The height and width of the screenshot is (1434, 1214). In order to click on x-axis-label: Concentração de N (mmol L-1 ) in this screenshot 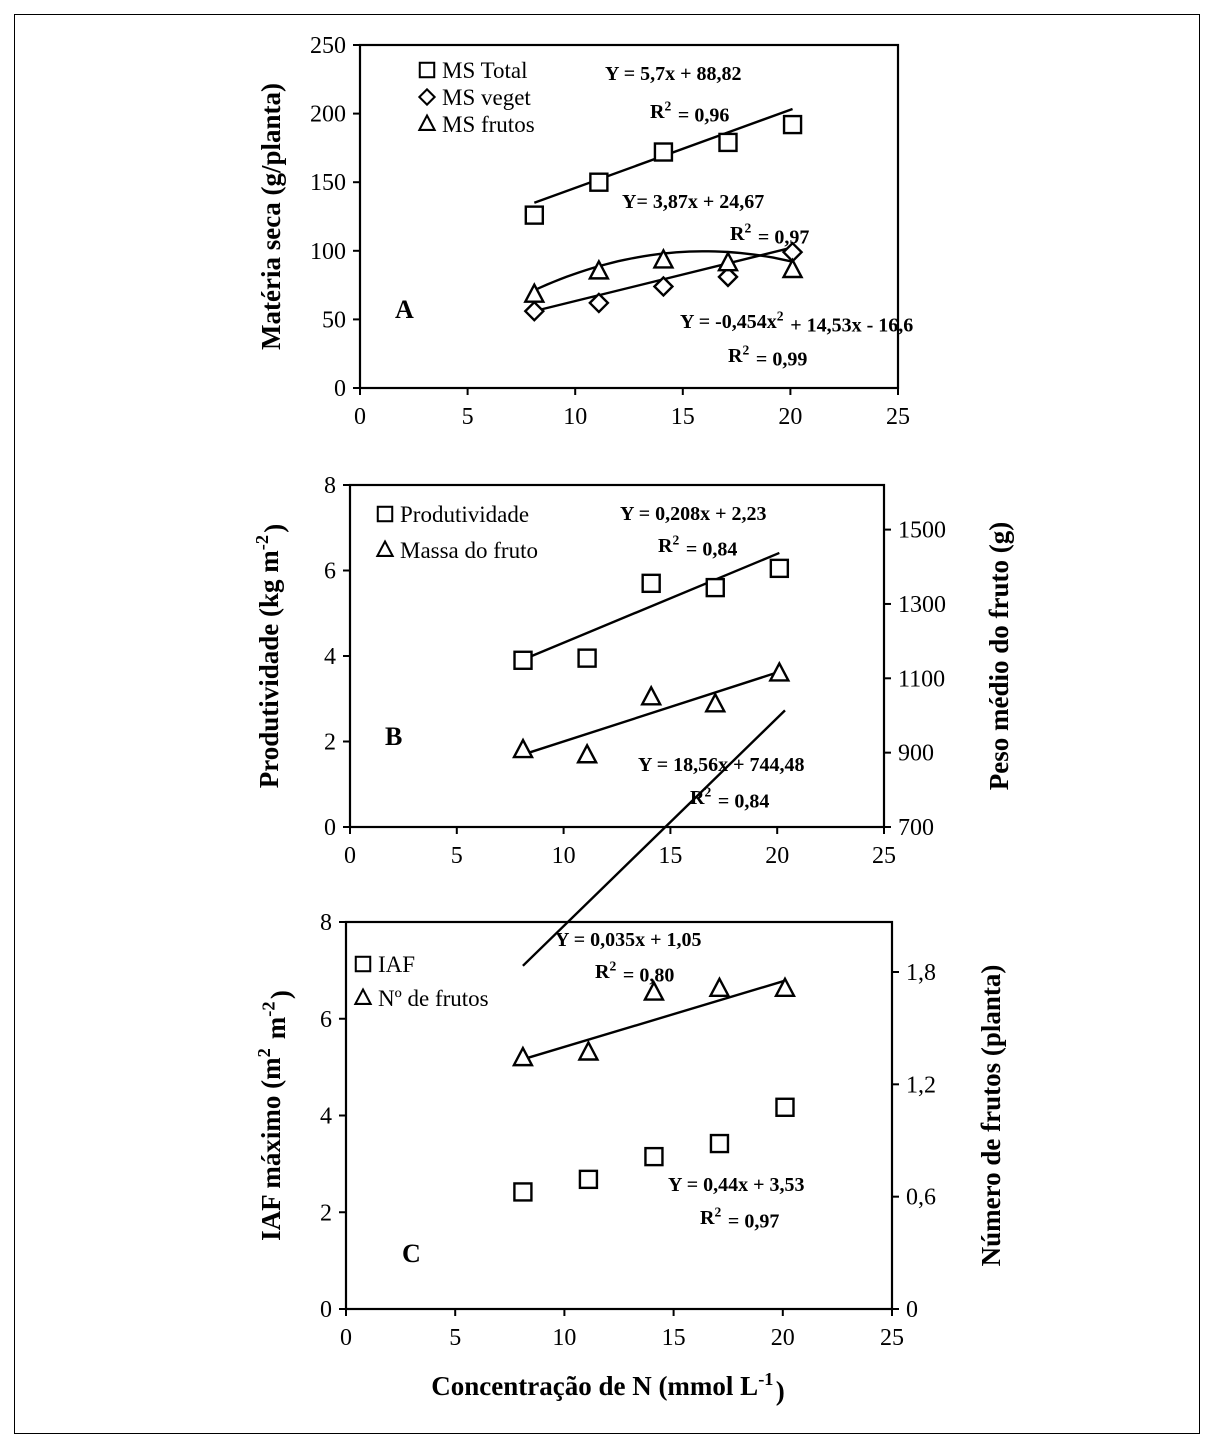, I will do `click(608, 1387)`.